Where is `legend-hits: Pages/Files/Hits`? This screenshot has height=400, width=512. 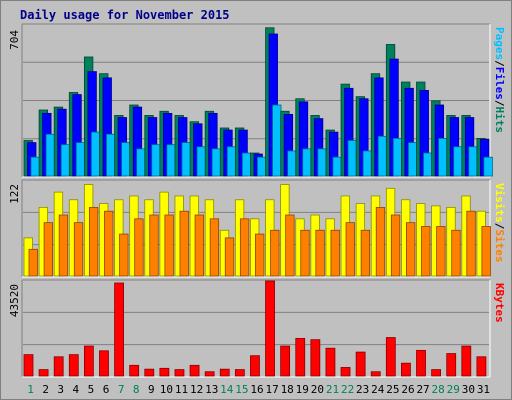
legend-hits: Pages/Files/Hits is located at coordinates (499, 80).